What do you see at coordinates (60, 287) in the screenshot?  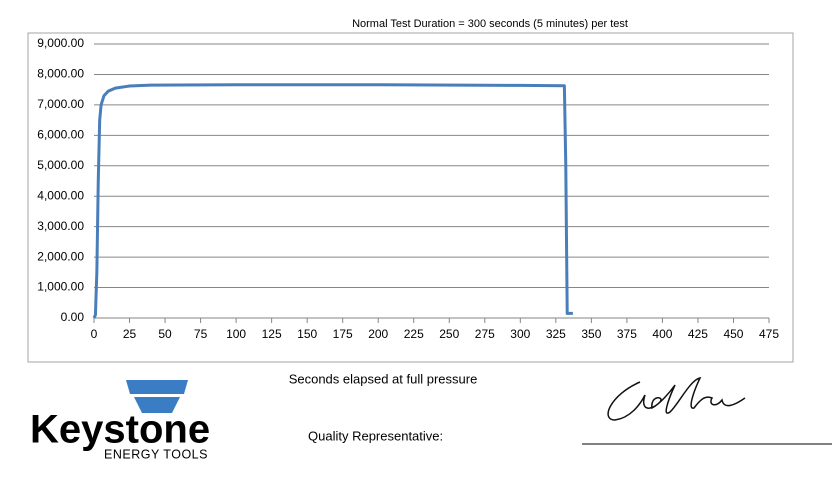 I see `y-tick-label: 1,000.00` at bounding box center [60, 287].